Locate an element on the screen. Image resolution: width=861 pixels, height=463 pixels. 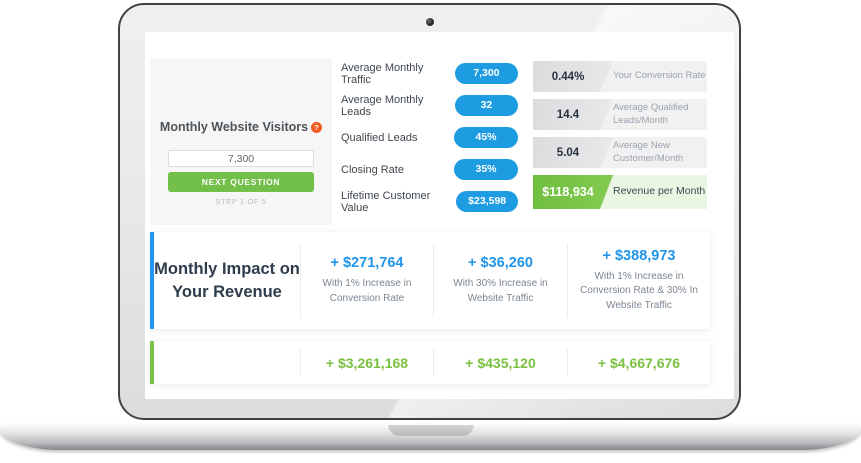
result-value: 0.44% is located at coordinates (573, 76).